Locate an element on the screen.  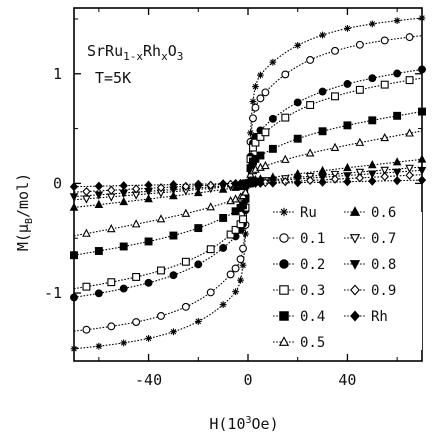
legend-item: Rh is located at coordinates (366, 317).